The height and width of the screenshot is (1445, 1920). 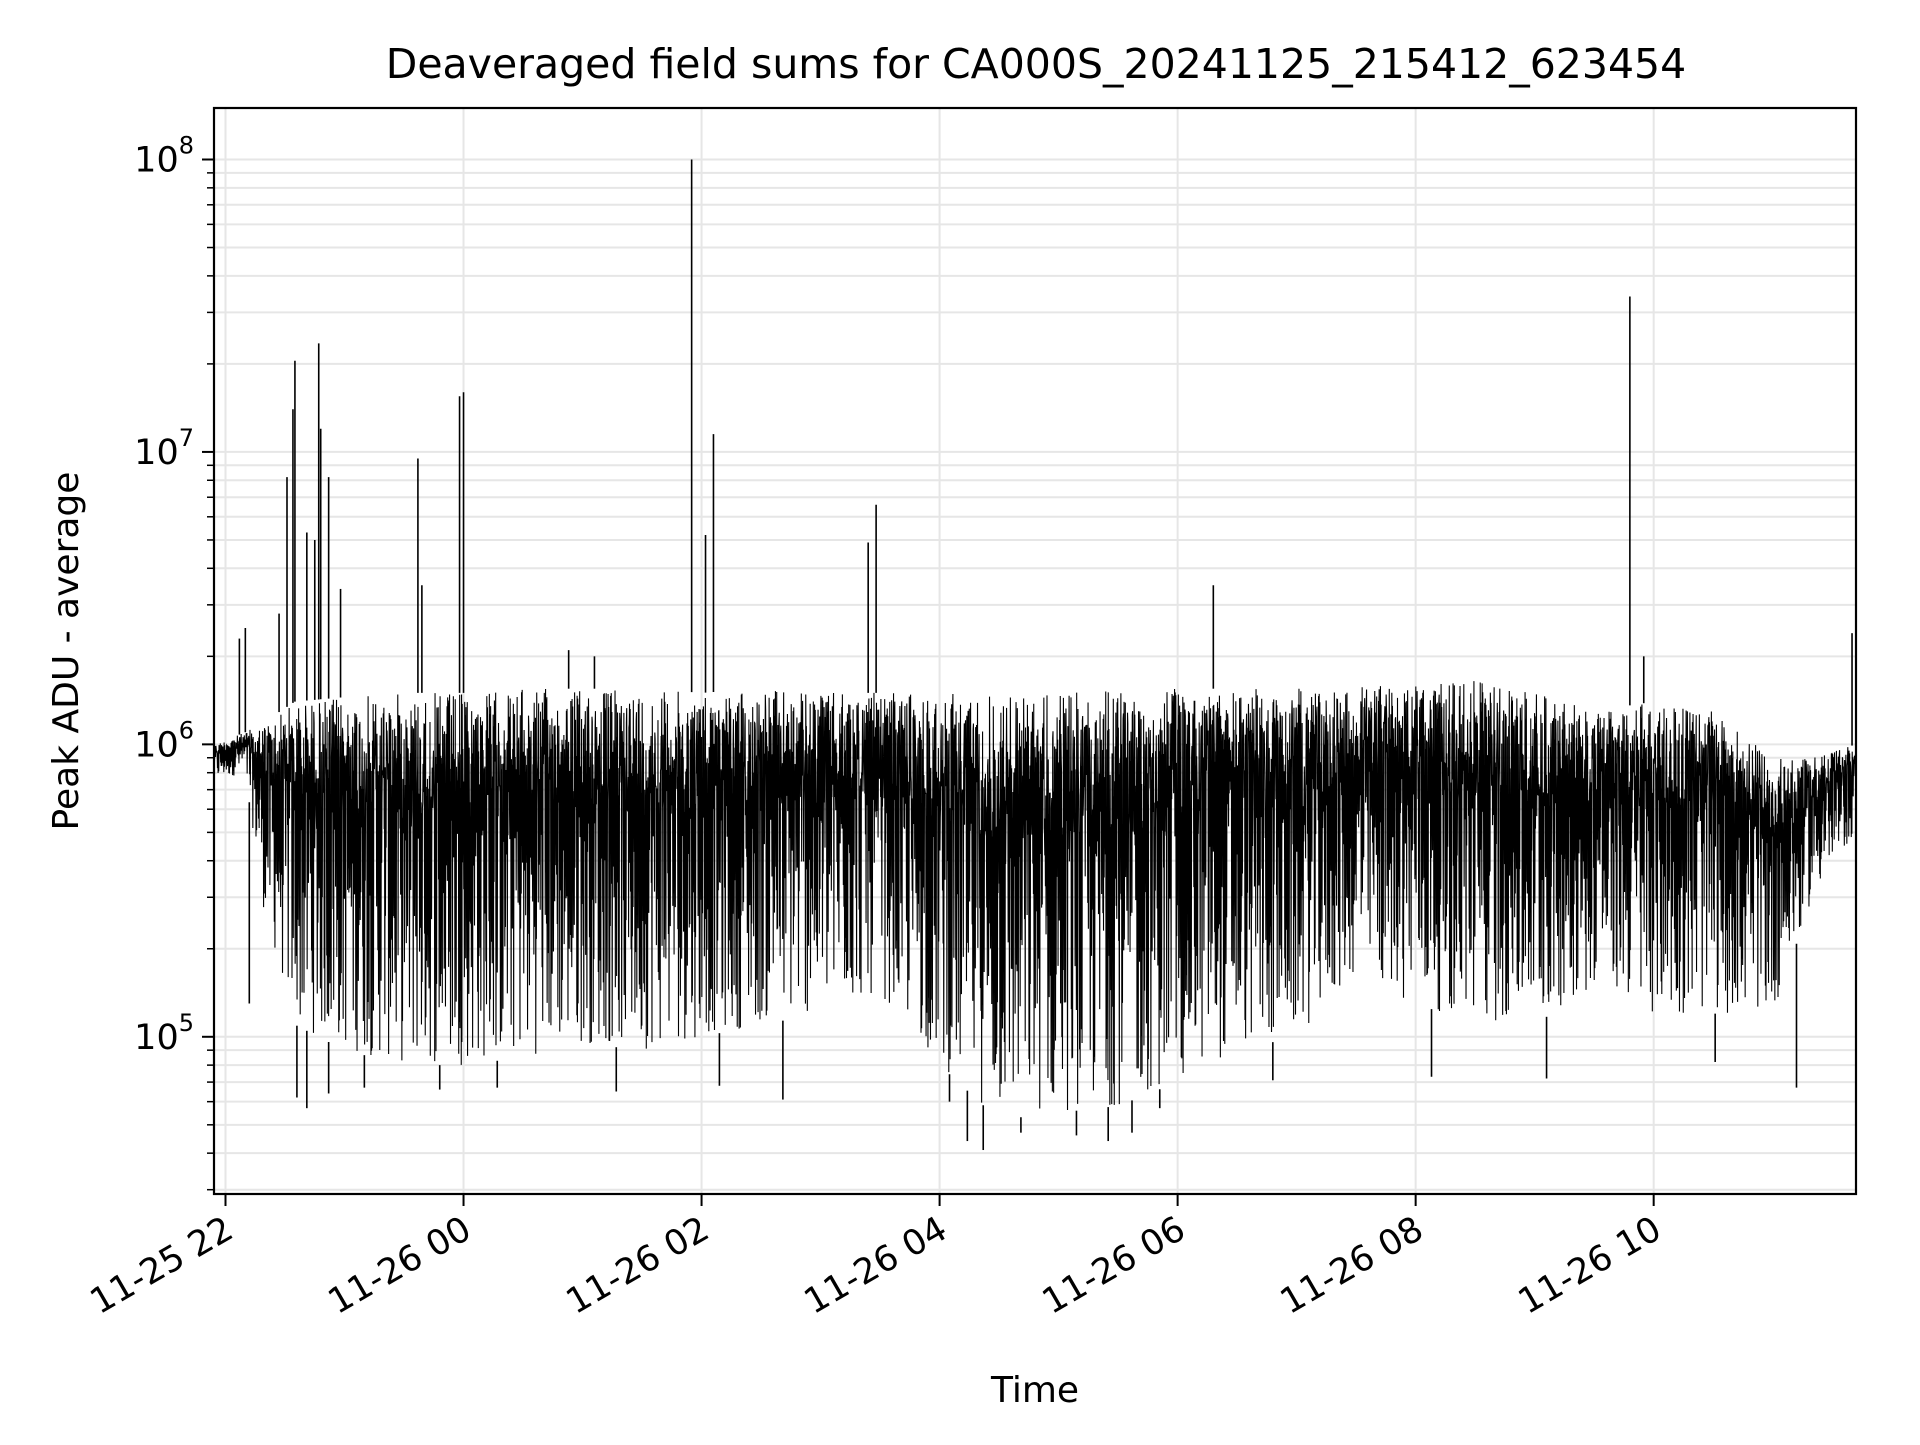 I want to click on y-tick-exponent: 7, so click(x=186, y=438).